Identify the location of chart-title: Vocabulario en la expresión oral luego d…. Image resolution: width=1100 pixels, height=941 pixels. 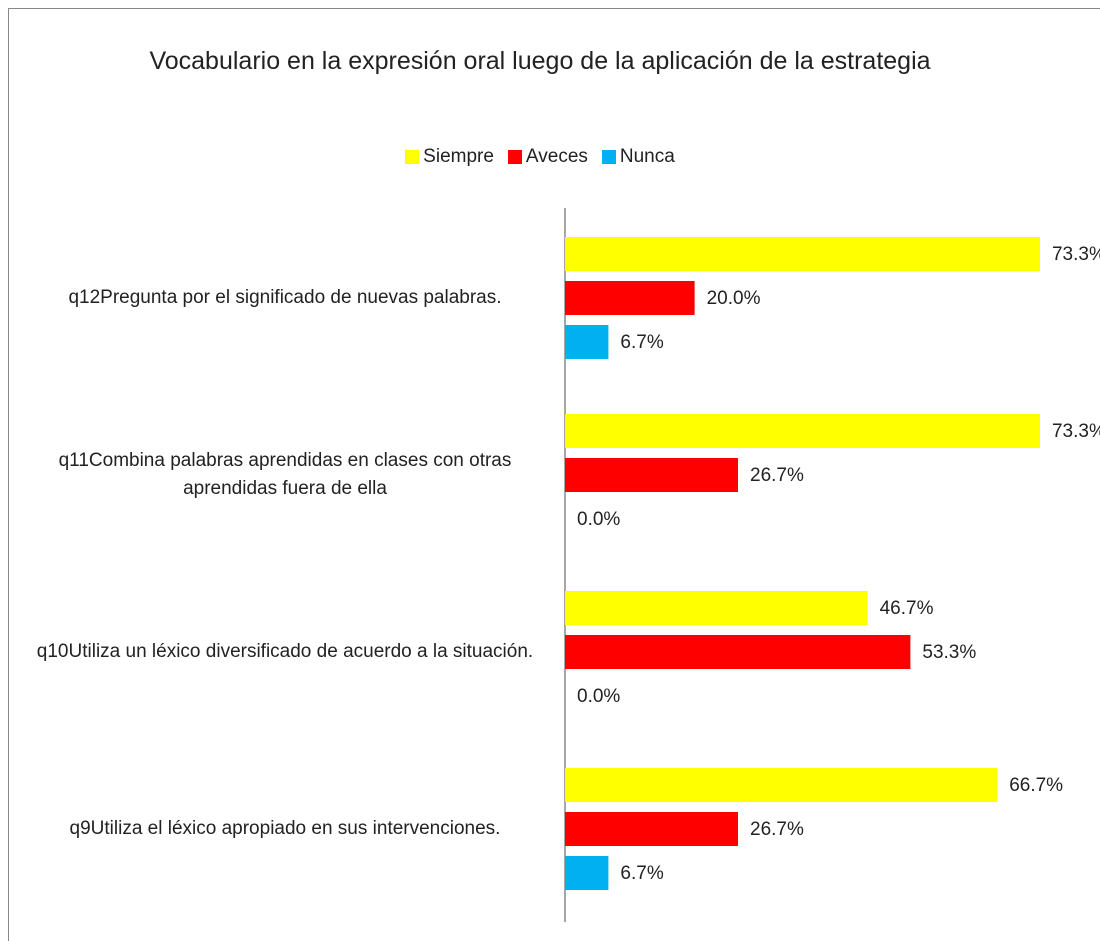
(540, 61).